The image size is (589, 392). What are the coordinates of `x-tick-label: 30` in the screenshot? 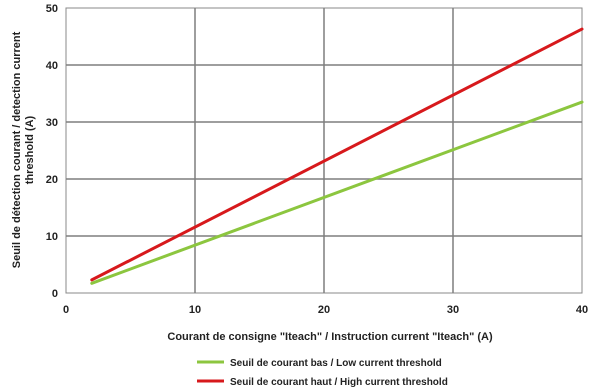 It's located at (453, 310).